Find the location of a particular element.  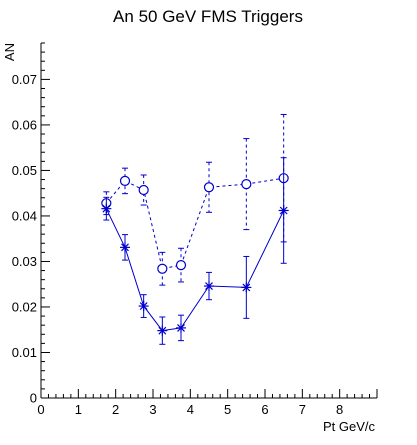

y-tick-label: 0.04 is located at coordinates (24, 215).